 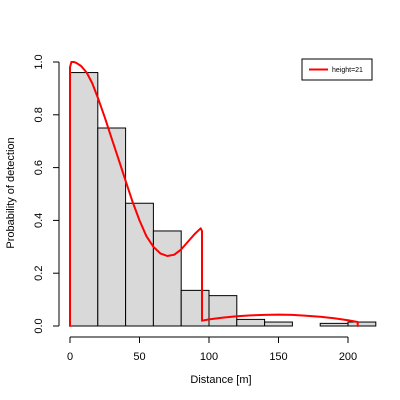 I want to click on y-tick-label: 0.0, so click(x=39, y=325).